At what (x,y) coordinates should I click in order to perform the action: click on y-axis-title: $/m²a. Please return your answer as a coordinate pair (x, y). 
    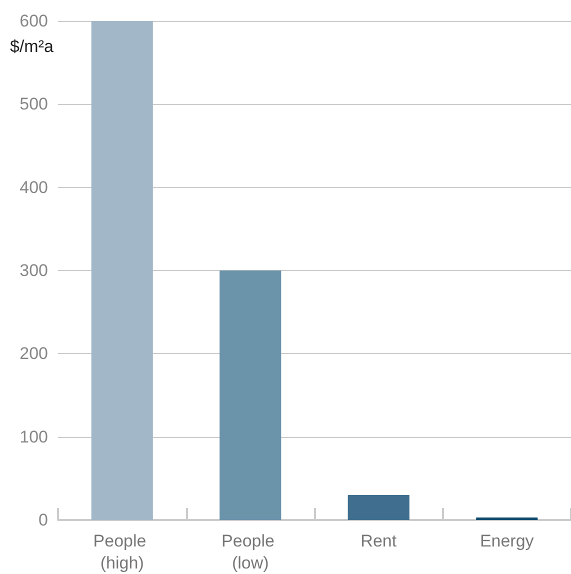
    Looking at the image, I should click on (32, 46).